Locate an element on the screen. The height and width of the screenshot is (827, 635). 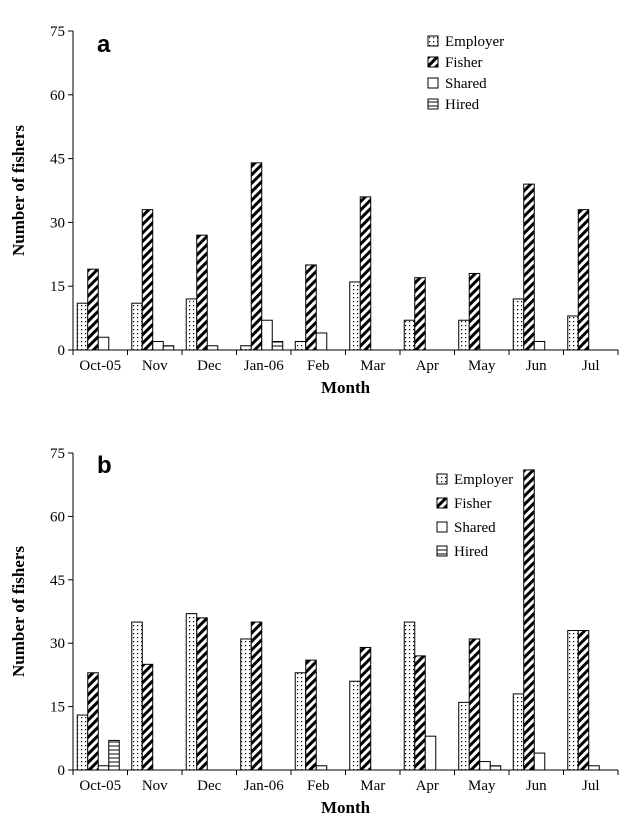
legend-label-fisher: Fisher is located at coordinates (464, 63).